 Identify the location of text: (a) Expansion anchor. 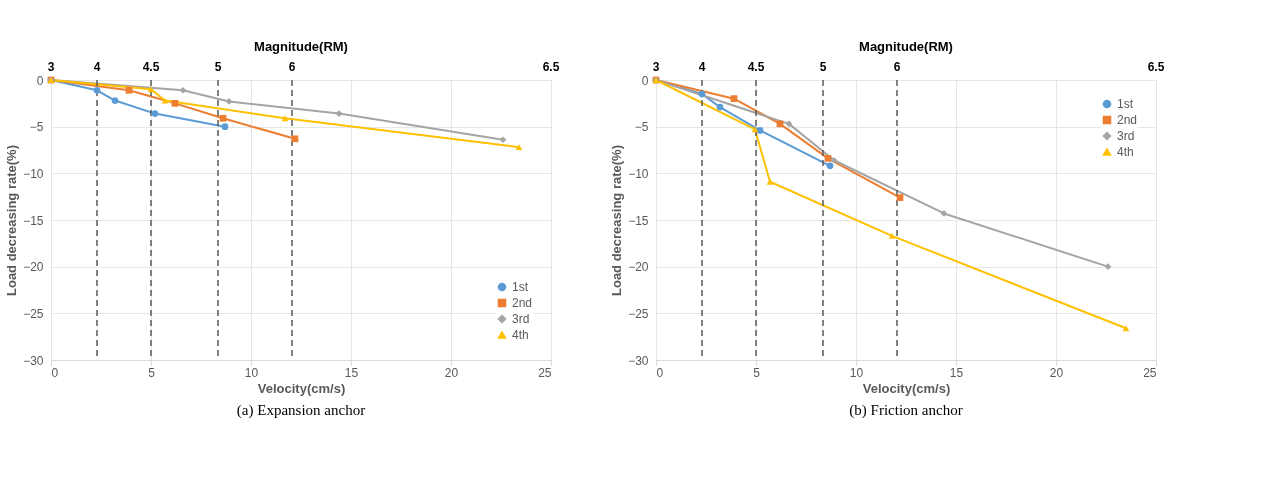
(301, 410).